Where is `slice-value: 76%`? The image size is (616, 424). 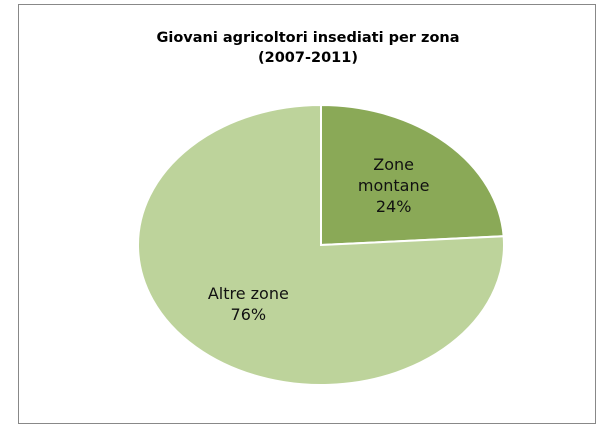
slice-value: 76% is located at coordinates (248, 315).